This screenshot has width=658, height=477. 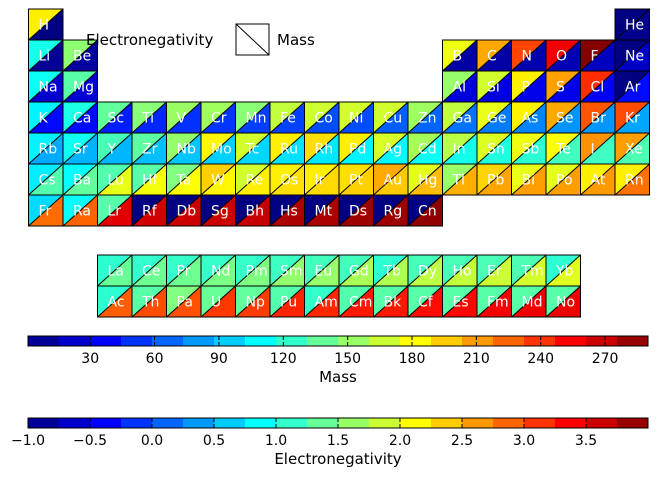 What do you see at coordinates (112, 150) in the screenshot?
I see `element-symbol: Y` at bounding box center [112, 150].